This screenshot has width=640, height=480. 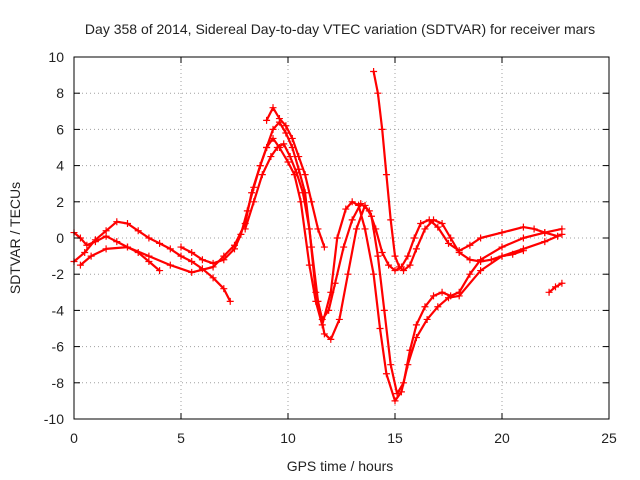 I want to click on series-track-f, so click(x=448, y=171).